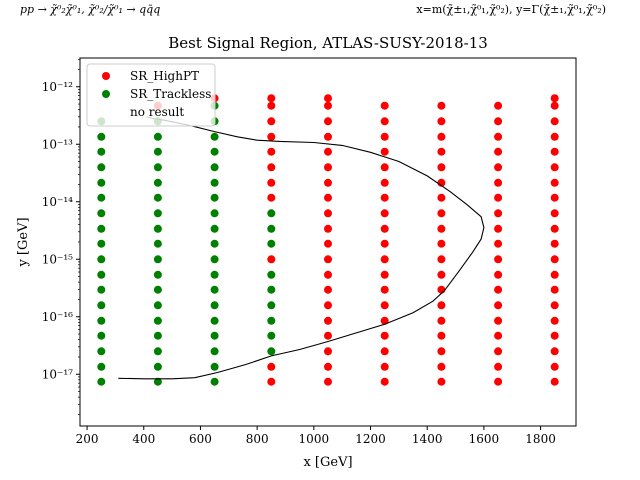  Describe the element at coordinates (484, 439) in the screenshot. I see `x-tick-label: 1600` at that location.